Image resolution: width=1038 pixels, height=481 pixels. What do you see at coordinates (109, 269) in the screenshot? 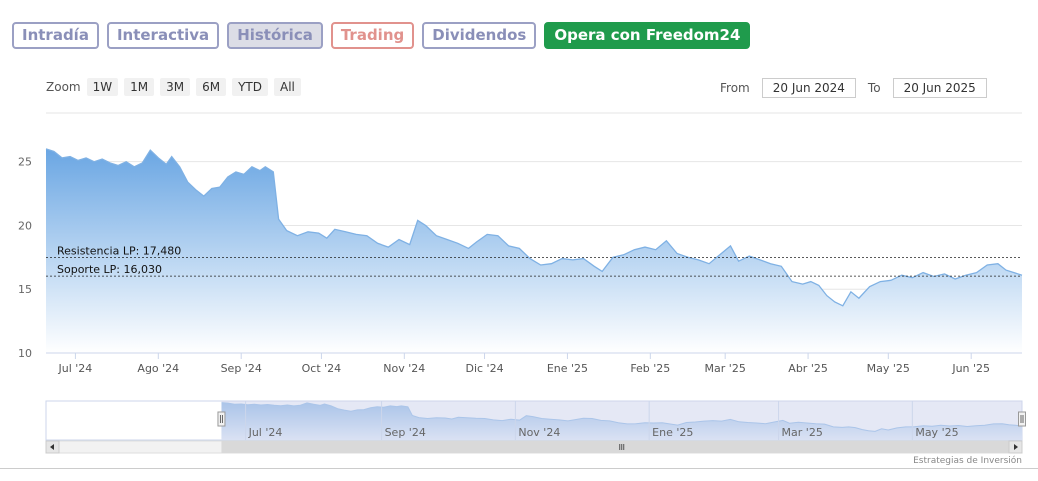
I see `support-label: Soporte LP: 16,030` at bounding box center [109, 269].